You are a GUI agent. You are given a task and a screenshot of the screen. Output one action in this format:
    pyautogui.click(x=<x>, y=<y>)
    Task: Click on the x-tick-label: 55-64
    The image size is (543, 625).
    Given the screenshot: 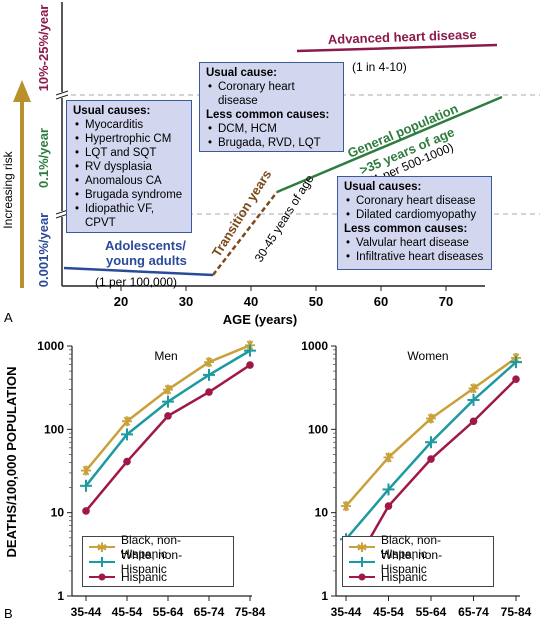 What is the action you would take?
    pyautogui.click(x=431, y=612)
    